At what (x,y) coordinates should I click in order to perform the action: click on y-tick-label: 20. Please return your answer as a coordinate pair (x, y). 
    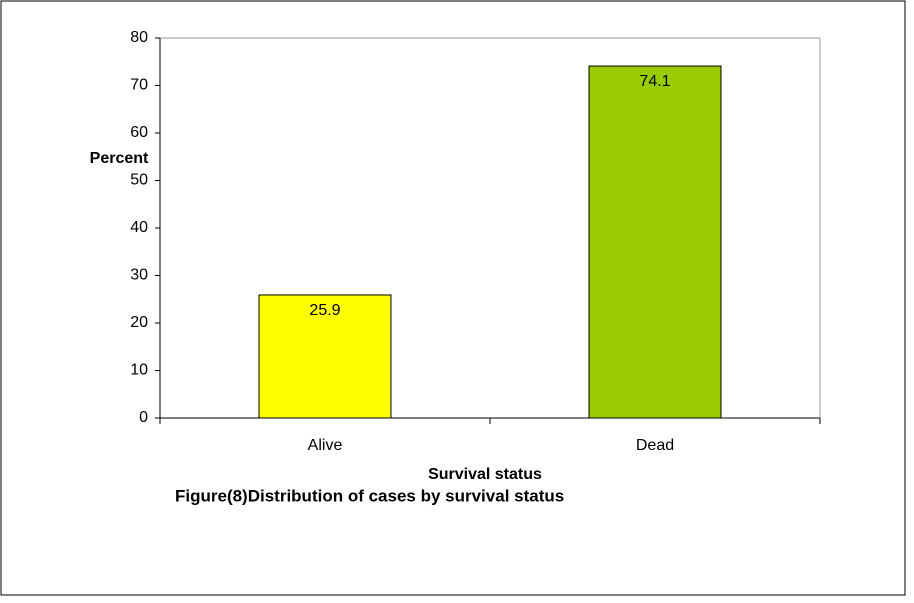
    Looking at the image, I should click on (139, 322).